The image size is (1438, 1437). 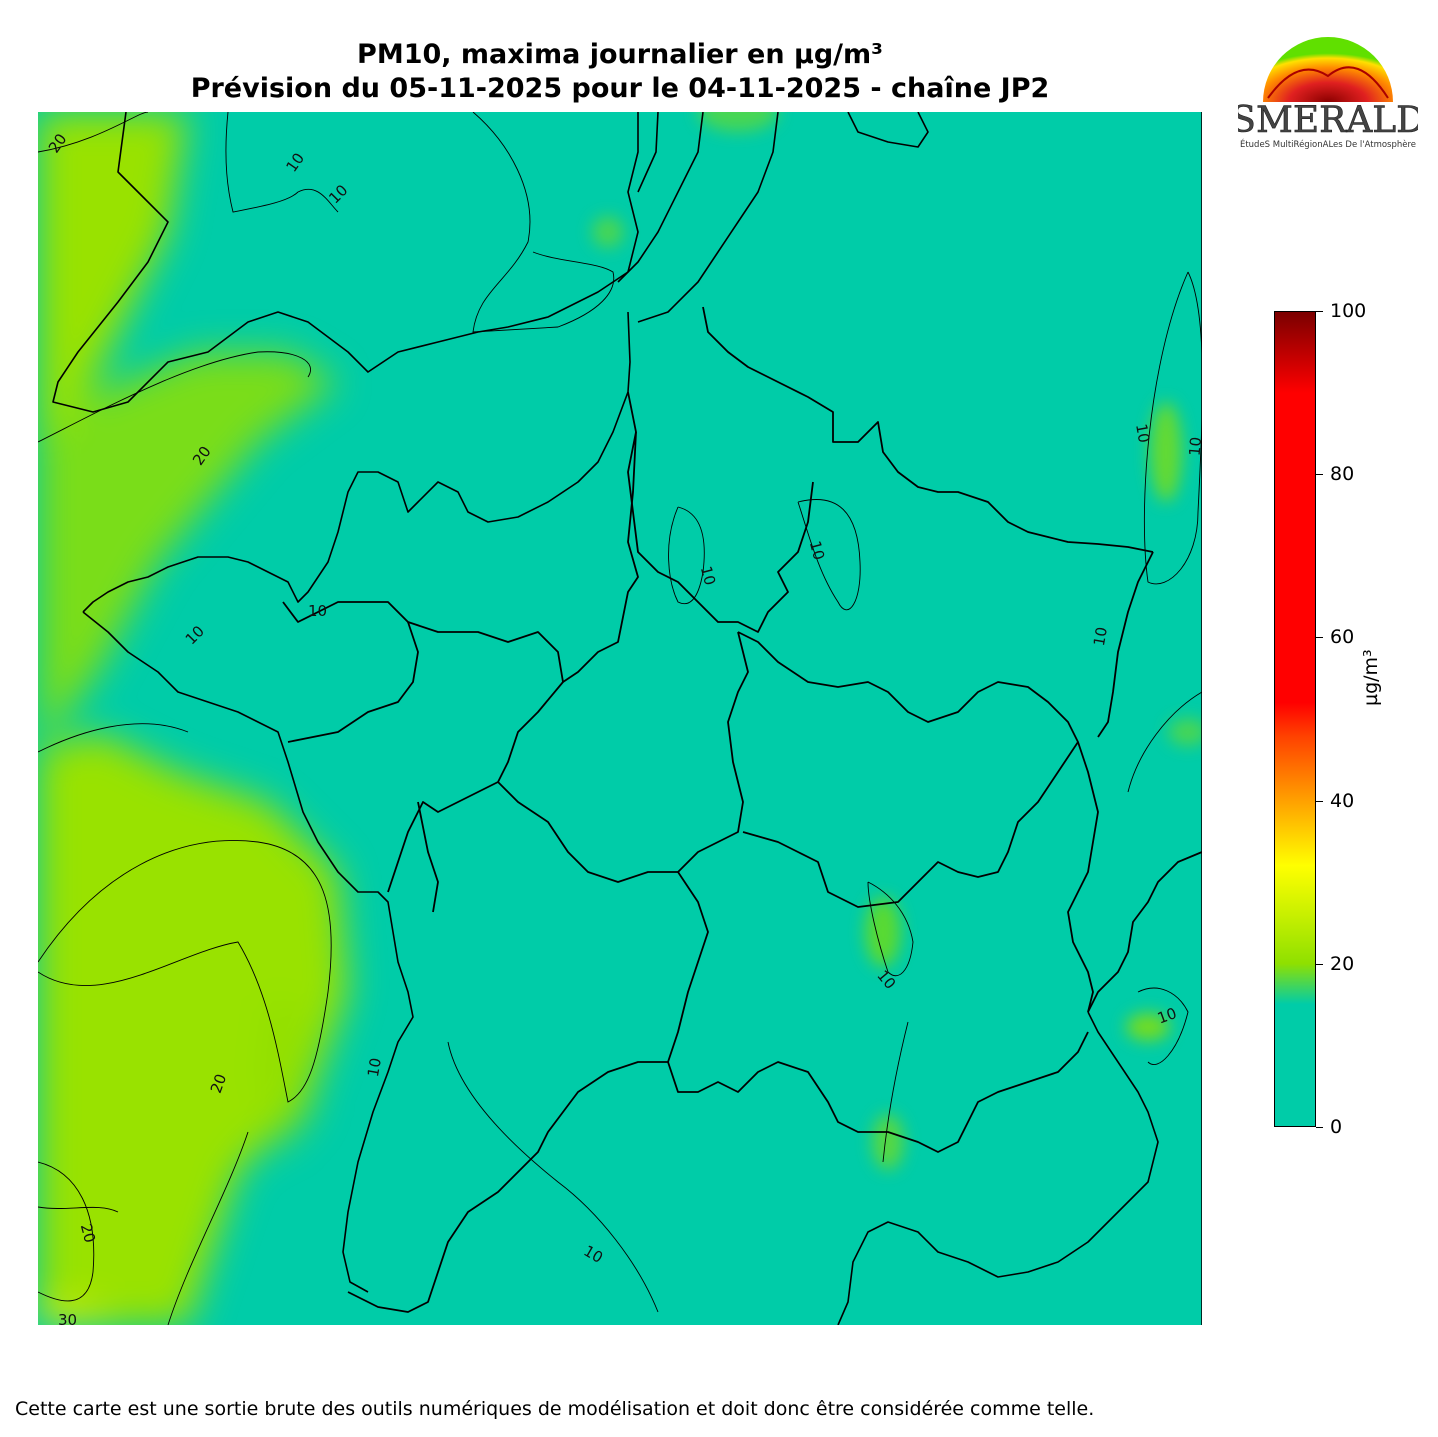 What do you see at coordinates (1348, 311) in the screenshot?
I see `colorbar-tick-label: 100` at bounding box center [1348, 311].